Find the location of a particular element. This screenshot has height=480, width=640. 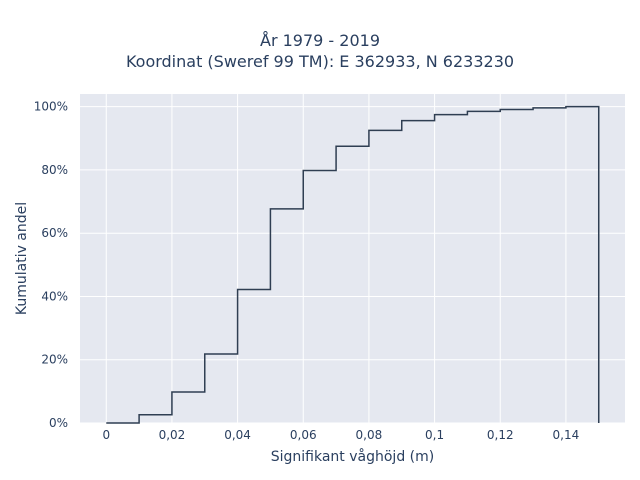

x-tick-label: 0 is located at coordinates (106, 435).